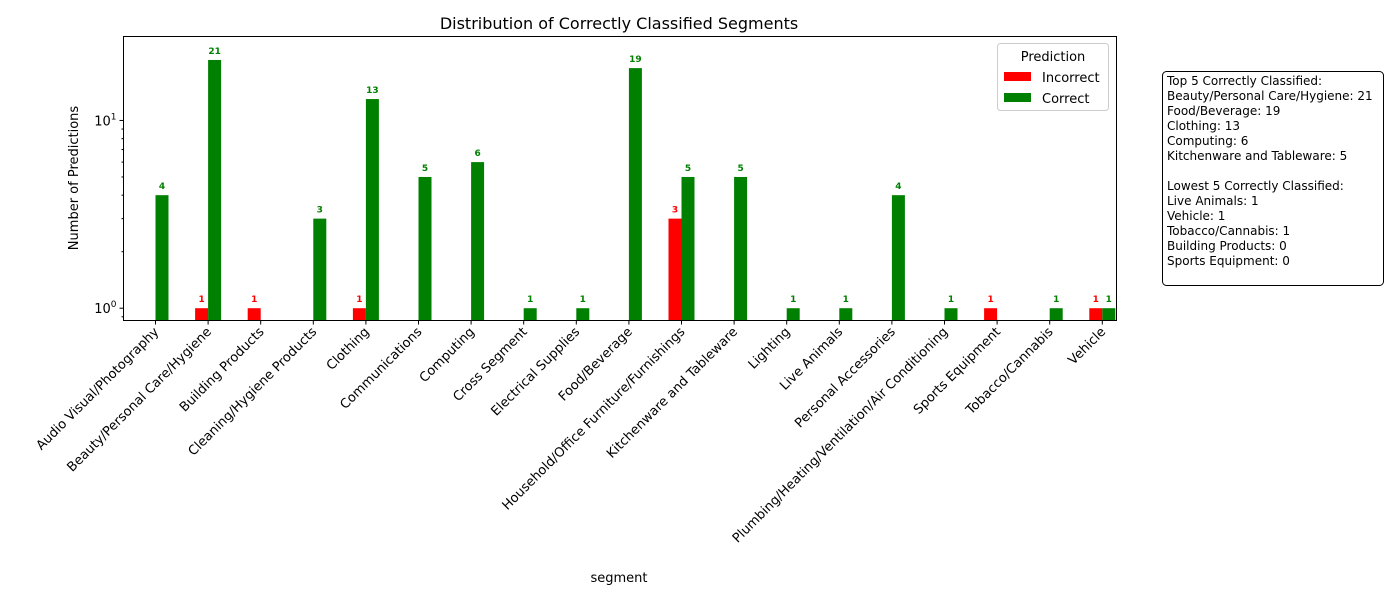 The width and height of the screenshot is (1400, 600). I want to click on data-label-incorrect-building-products: 1, so click(254, 300).